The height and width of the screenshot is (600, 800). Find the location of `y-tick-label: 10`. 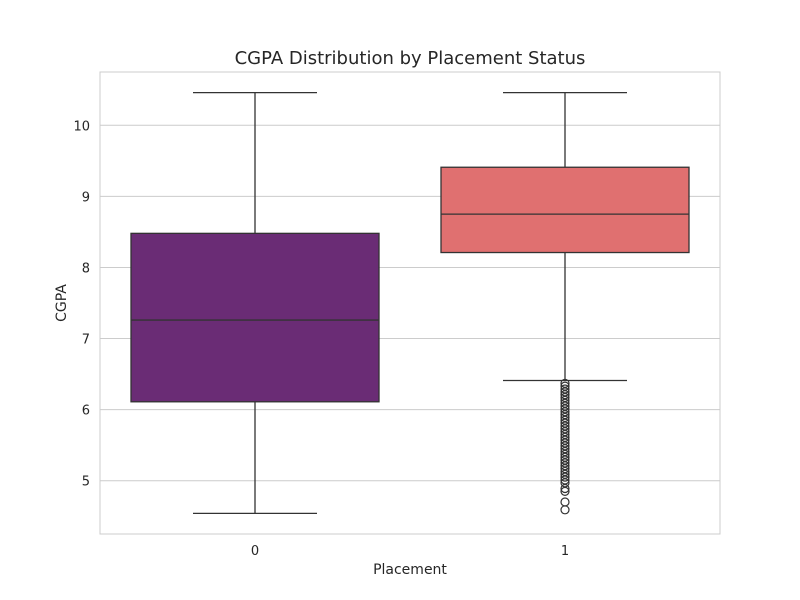

y-tick-label: 10 is located at coordinates (81, 126).